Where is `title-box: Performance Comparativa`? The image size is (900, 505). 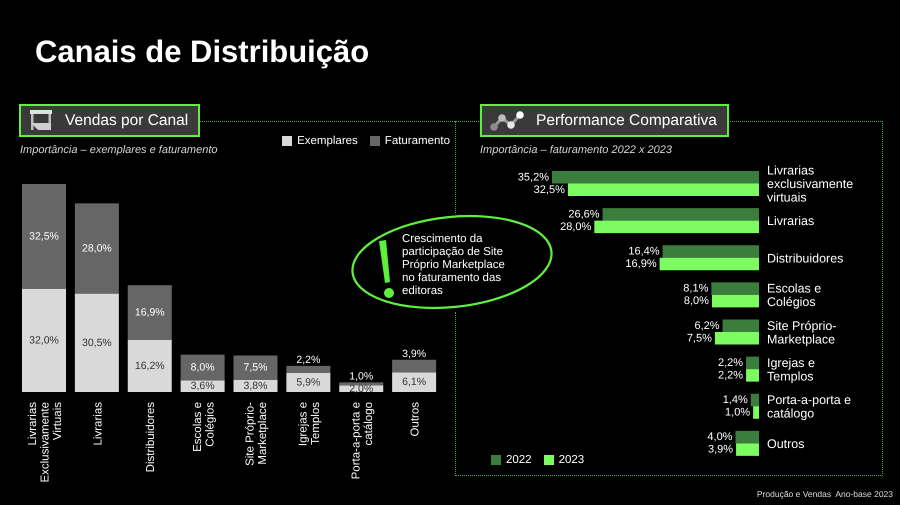
title-box: Performance Comparativa is located at coordinates (604, 120).